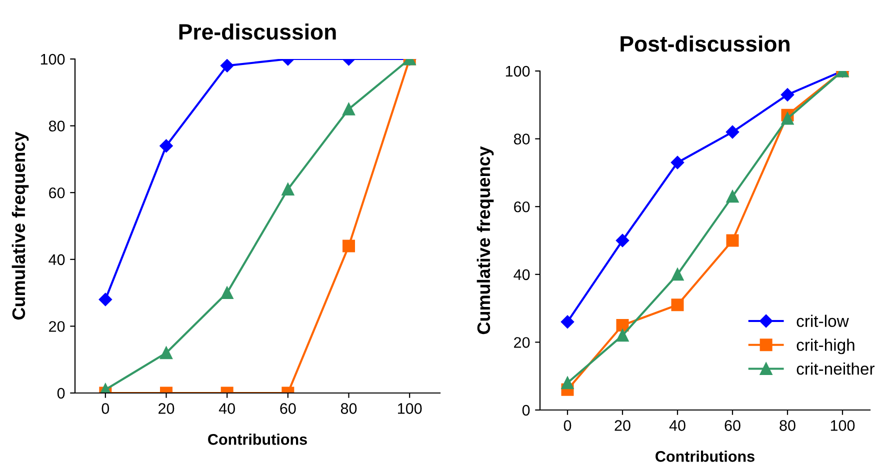 The image size is (886, 475). Describe the element at coordinates (835, 368) in the screenshot. I see `legend-label: crit-neither` at that location.